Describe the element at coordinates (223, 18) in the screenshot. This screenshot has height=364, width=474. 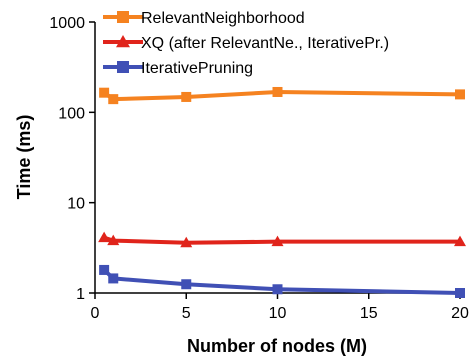
I see `legend-label: RelevantNeighborhood` at that location.